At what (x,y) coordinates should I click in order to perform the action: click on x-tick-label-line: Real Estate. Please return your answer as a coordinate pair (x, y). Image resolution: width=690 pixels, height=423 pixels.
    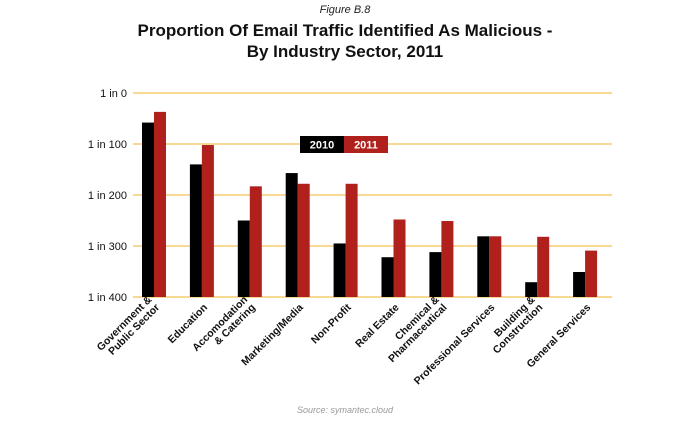
    Looking at the image, I should click on (377, 326).